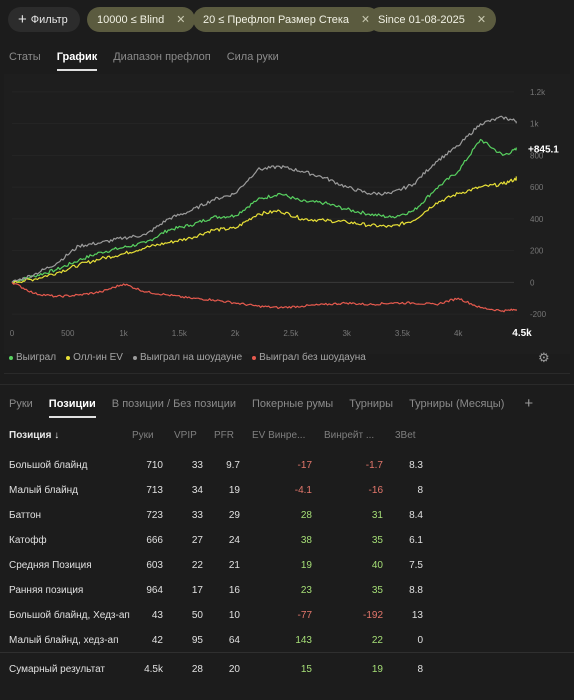 The width and height of the screenshot is (574, 700). I want to click on cell-3bet: 0, so click(420, 640).